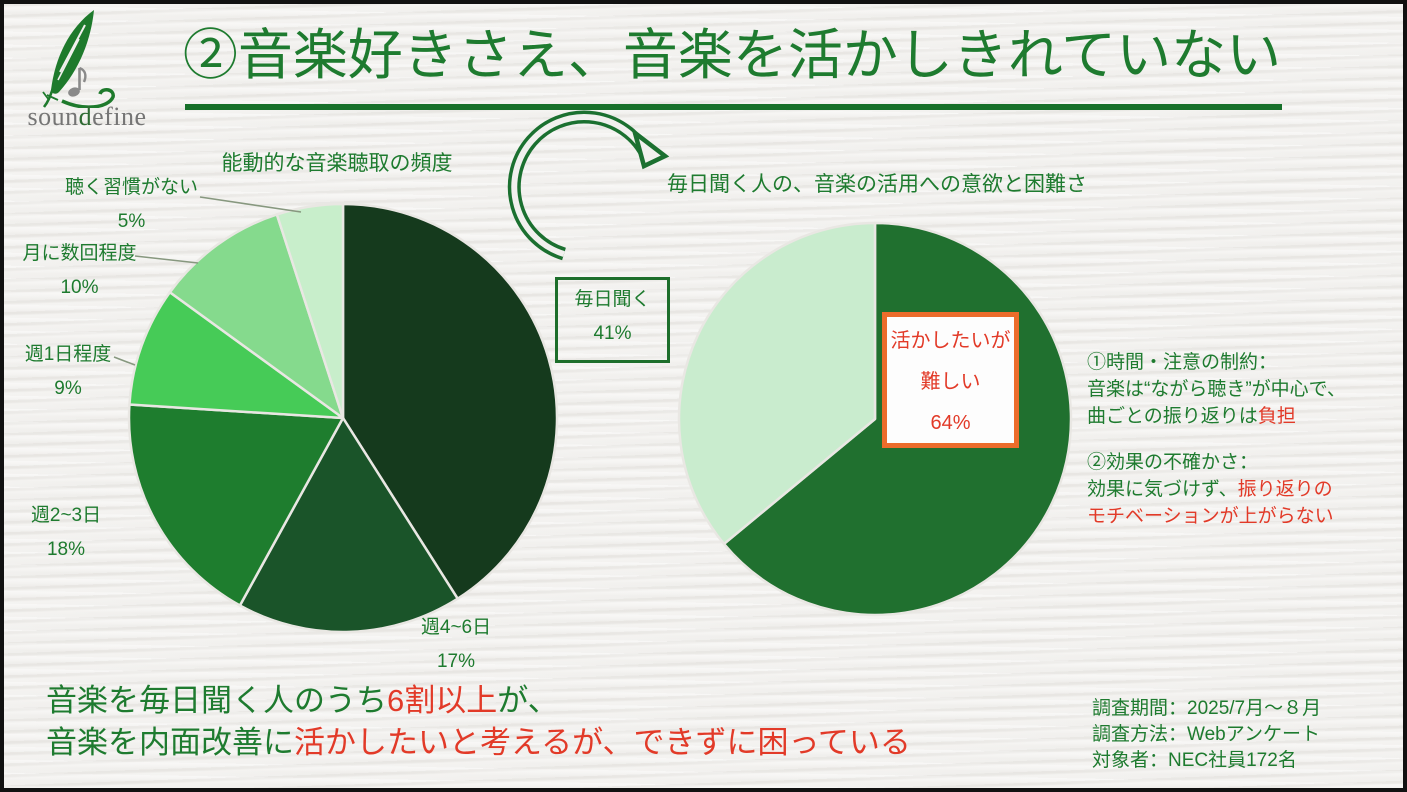 Image resolution: width=1407 pixels, height=792 pixels. What do you see at coordinates (1206, 734) in the screenshot?
I see `survey-method: 調査方法：Webアンケート` at bounding box center [1206, 734].